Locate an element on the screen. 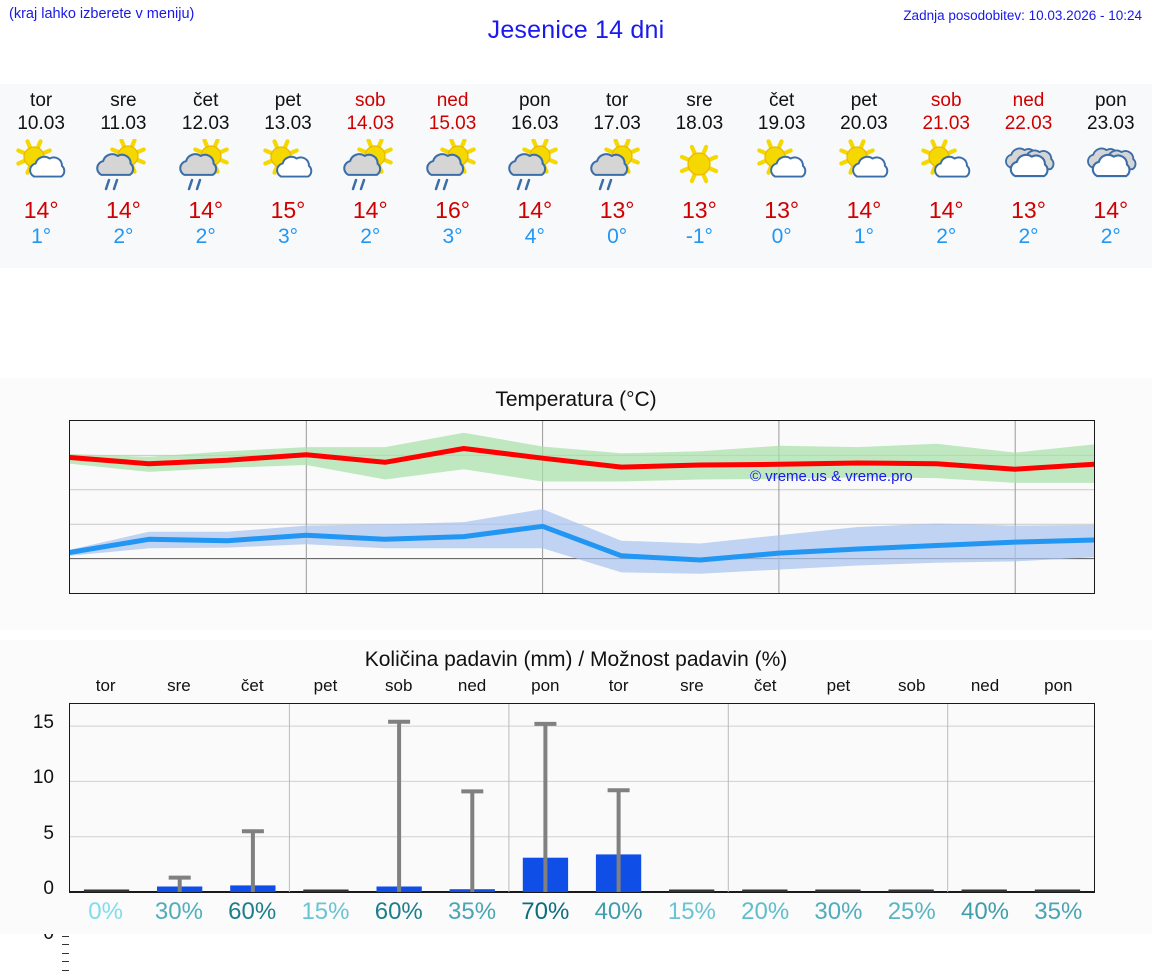  day-date: 13.03 is located at coordinates (288, 123).